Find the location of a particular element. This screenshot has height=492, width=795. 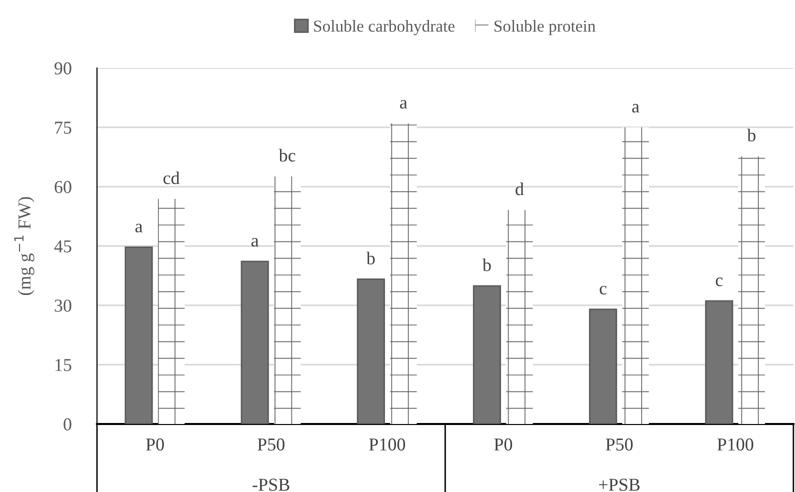

data-label: cd is located at coordinates (171, 177).